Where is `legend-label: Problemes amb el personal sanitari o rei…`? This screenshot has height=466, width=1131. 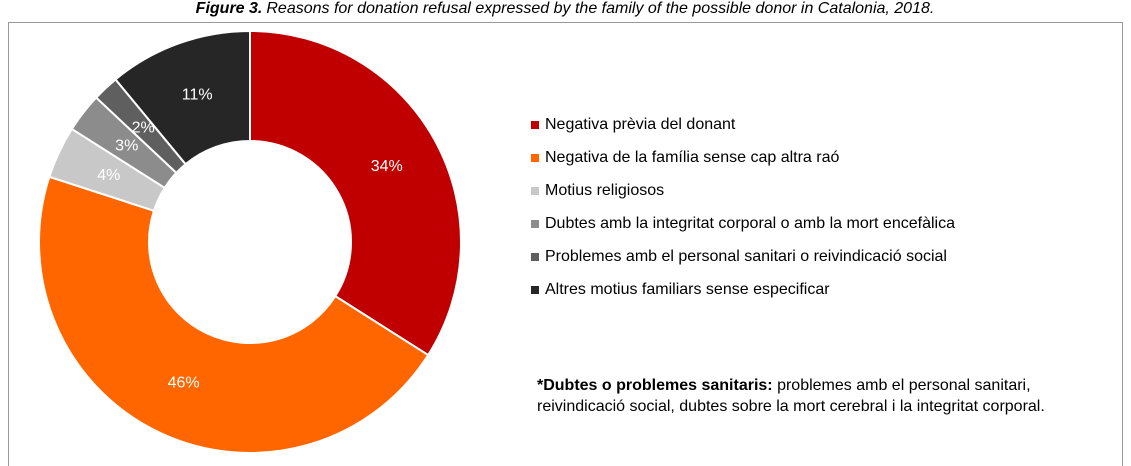
legend-label: Problemes amb el personal sanitari o rei… is located at coordinates (746, 256).